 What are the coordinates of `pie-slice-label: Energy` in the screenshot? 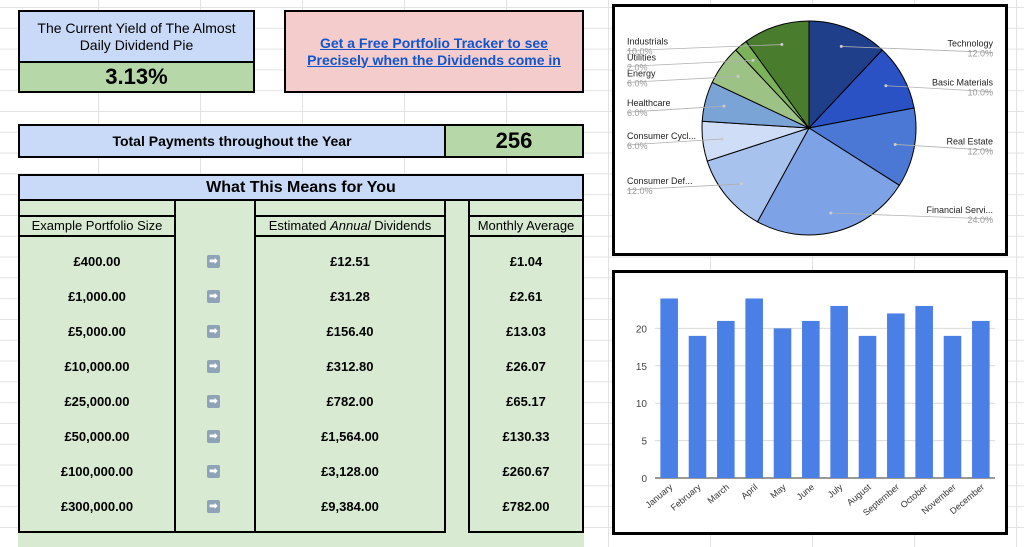 It's located at (641, 73).